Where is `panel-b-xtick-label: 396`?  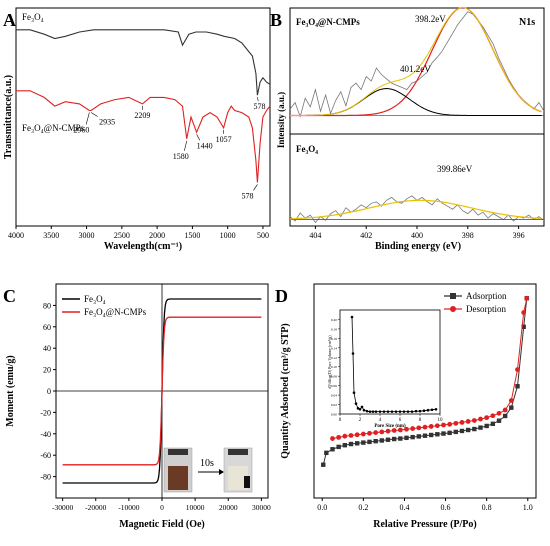 panel-b-xtick-label: 396 is located at coordinates (519, 235).